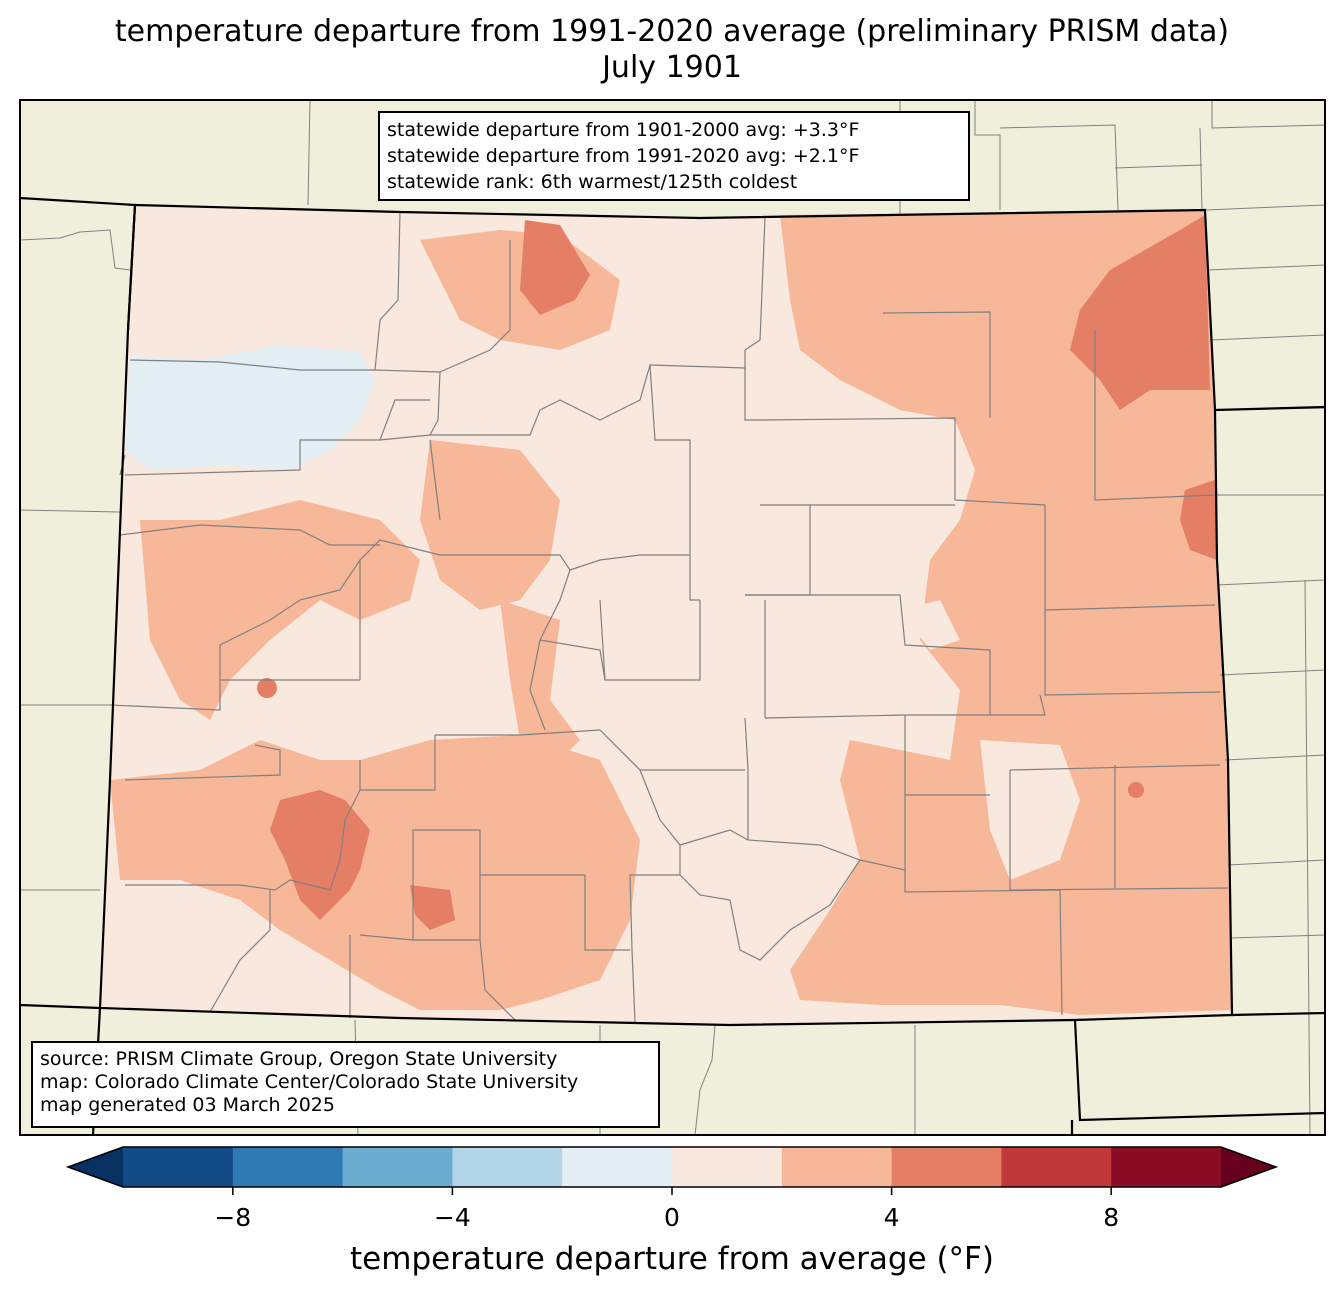 The width and height of the screenshot is (1344, 1299). Describe the element at coordinates (432, 907) in the screenshot. I see `warmer-region-south` at that location.